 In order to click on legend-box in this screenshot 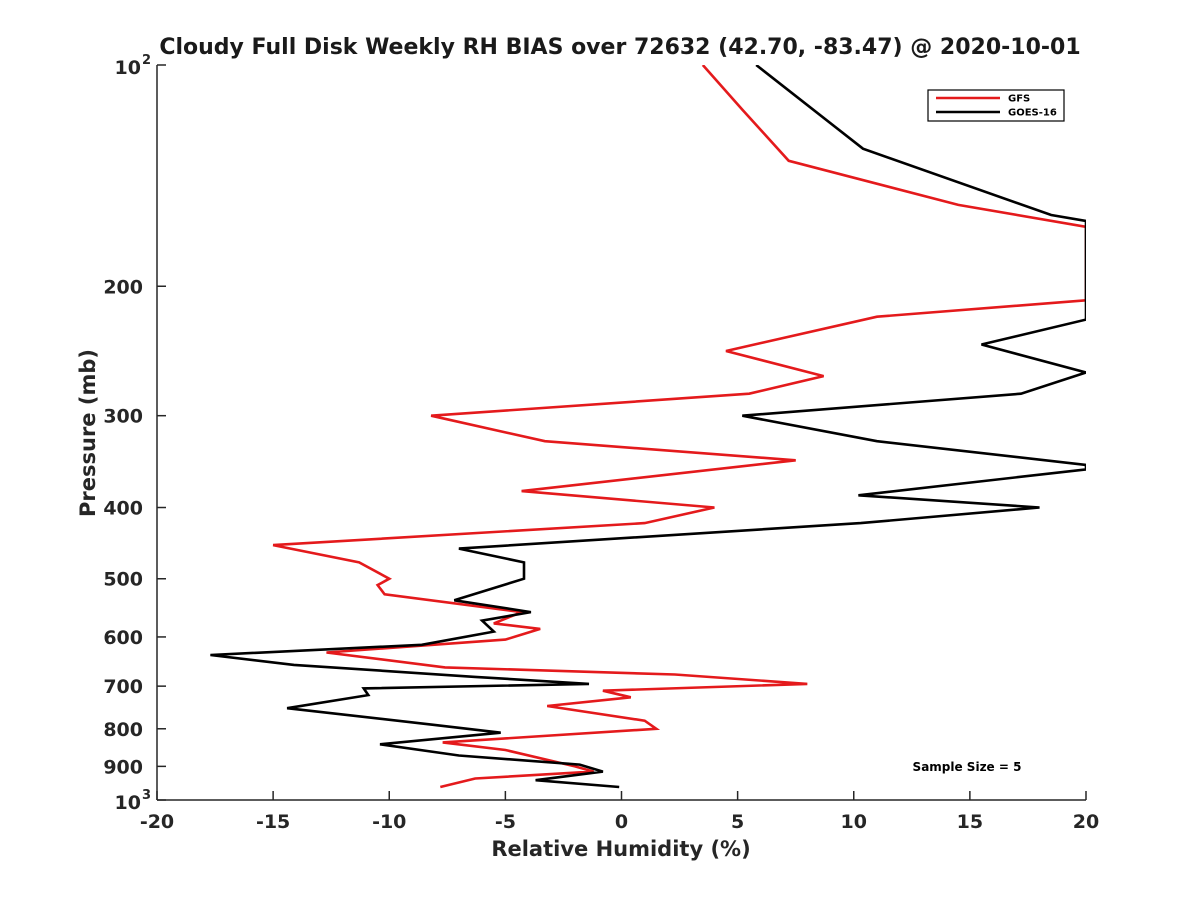, I will do `click(996, 105)`.